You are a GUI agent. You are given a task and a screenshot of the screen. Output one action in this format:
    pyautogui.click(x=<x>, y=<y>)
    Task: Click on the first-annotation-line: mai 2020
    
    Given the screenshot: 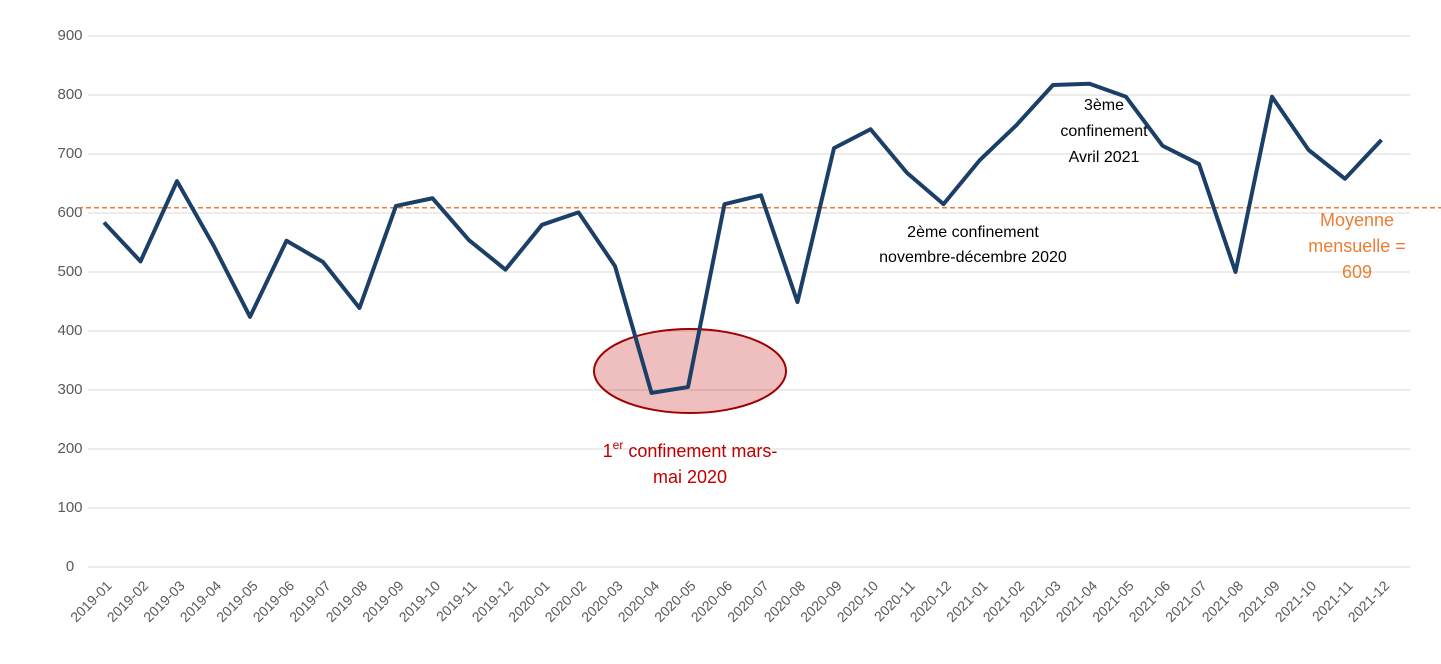 What is the action you would take?
    pyautogui.click(x=690, y=477)
    